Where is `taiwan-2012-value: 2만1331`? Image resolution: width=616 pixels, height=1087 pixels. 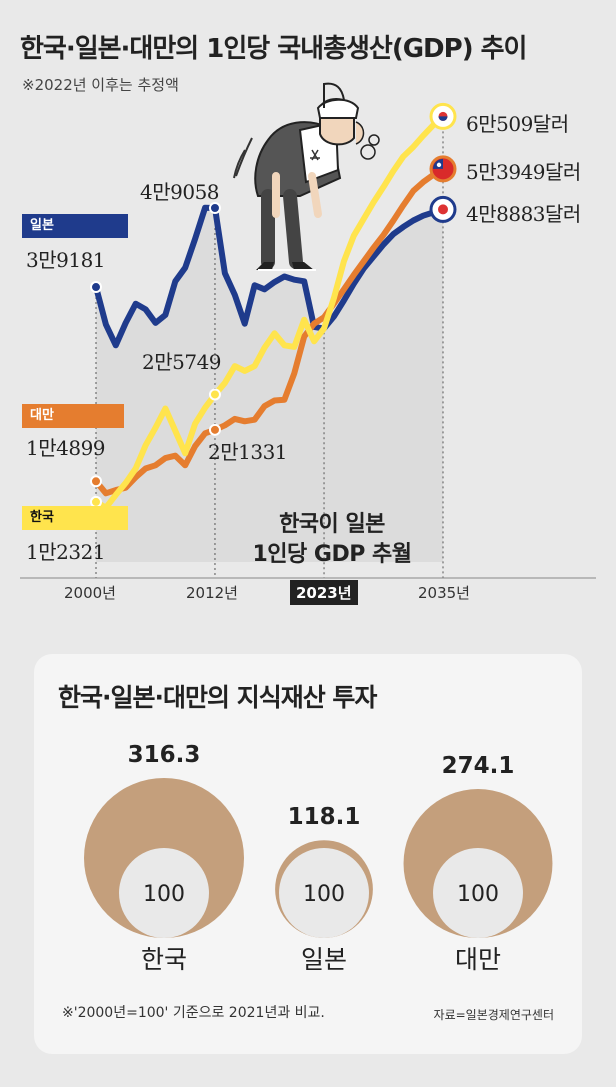 taiwan-2012-value: 2만1331 is located at coordinates (248, 452).